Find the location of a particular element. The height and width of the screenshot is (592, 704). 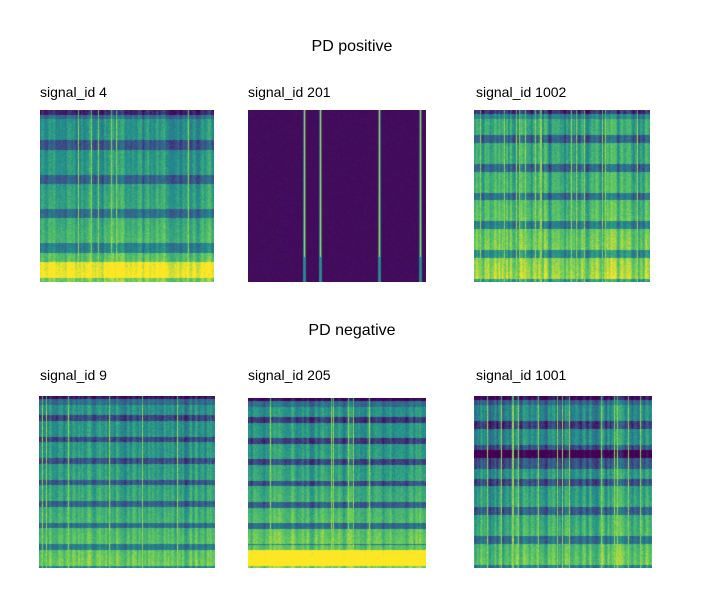

group-title-positive: PD positive is located at coordinates (352, 46).